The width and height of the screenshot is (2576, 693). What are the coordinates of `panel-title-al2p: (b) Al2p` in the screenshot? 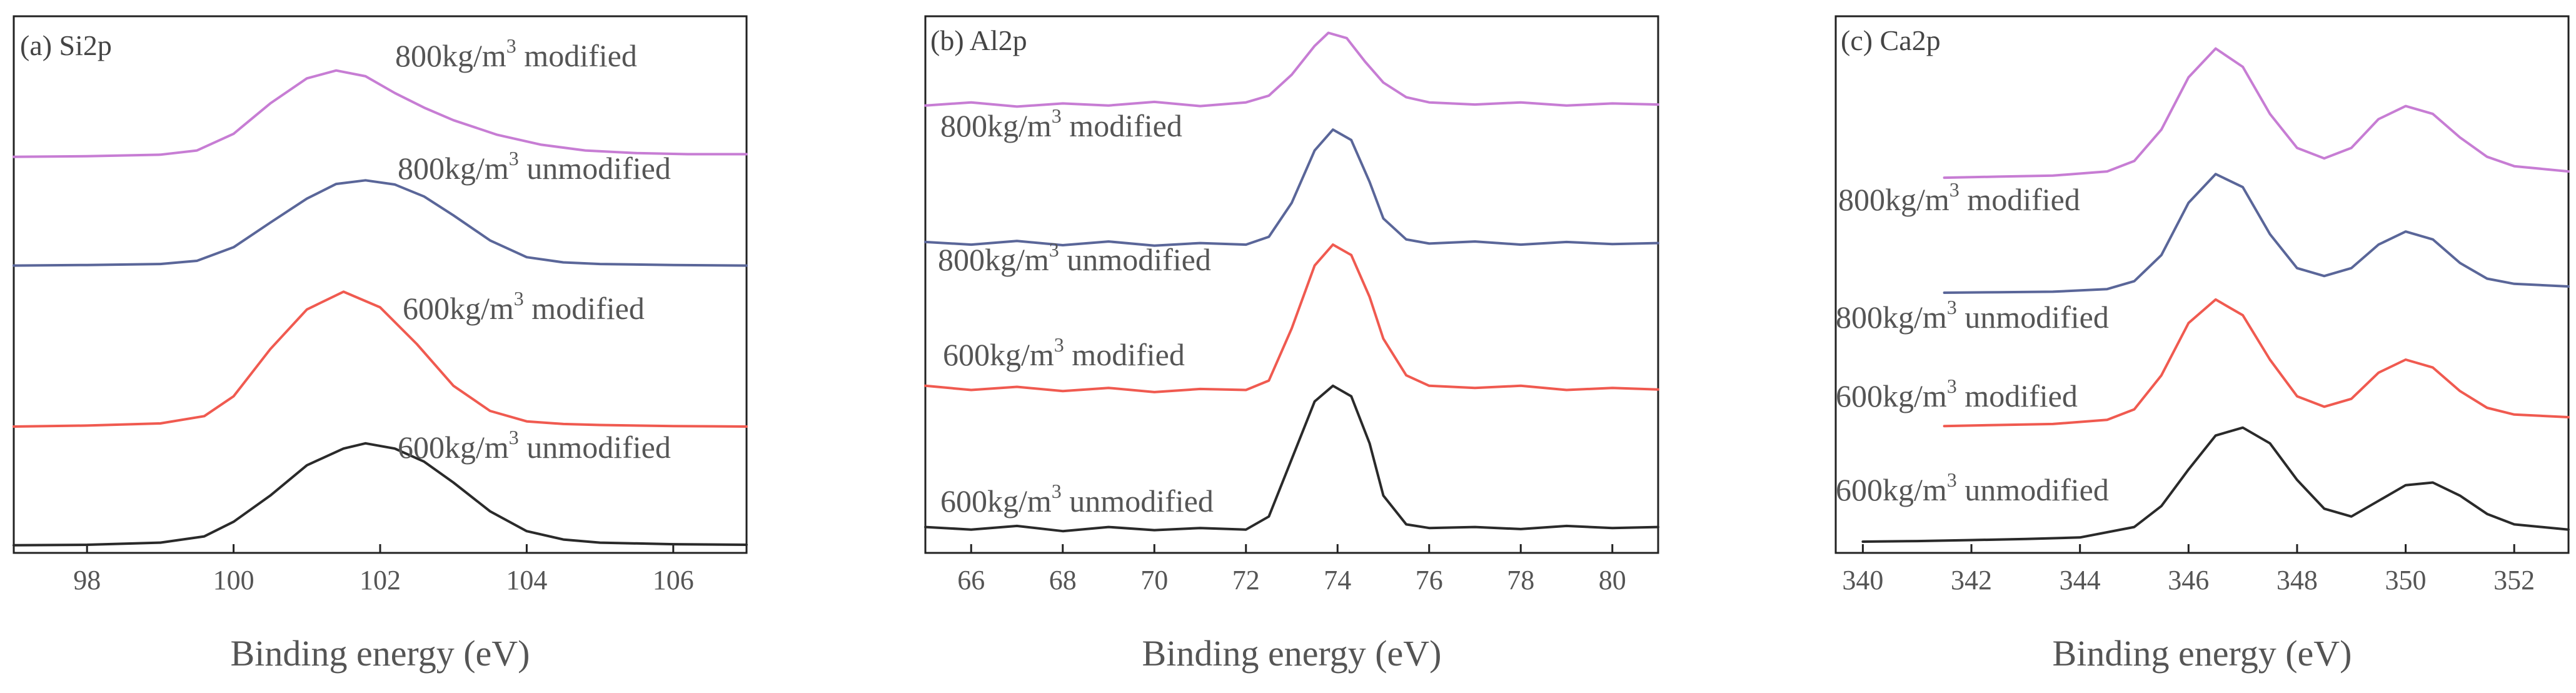 It's located at (978, 40).